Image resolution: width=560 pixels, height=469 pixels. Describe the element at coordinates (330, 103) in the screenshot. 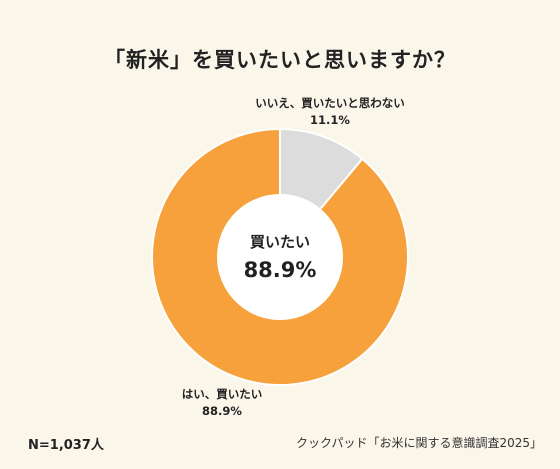

I see `label-no: いいえ、買いたいと思わない` at that location.